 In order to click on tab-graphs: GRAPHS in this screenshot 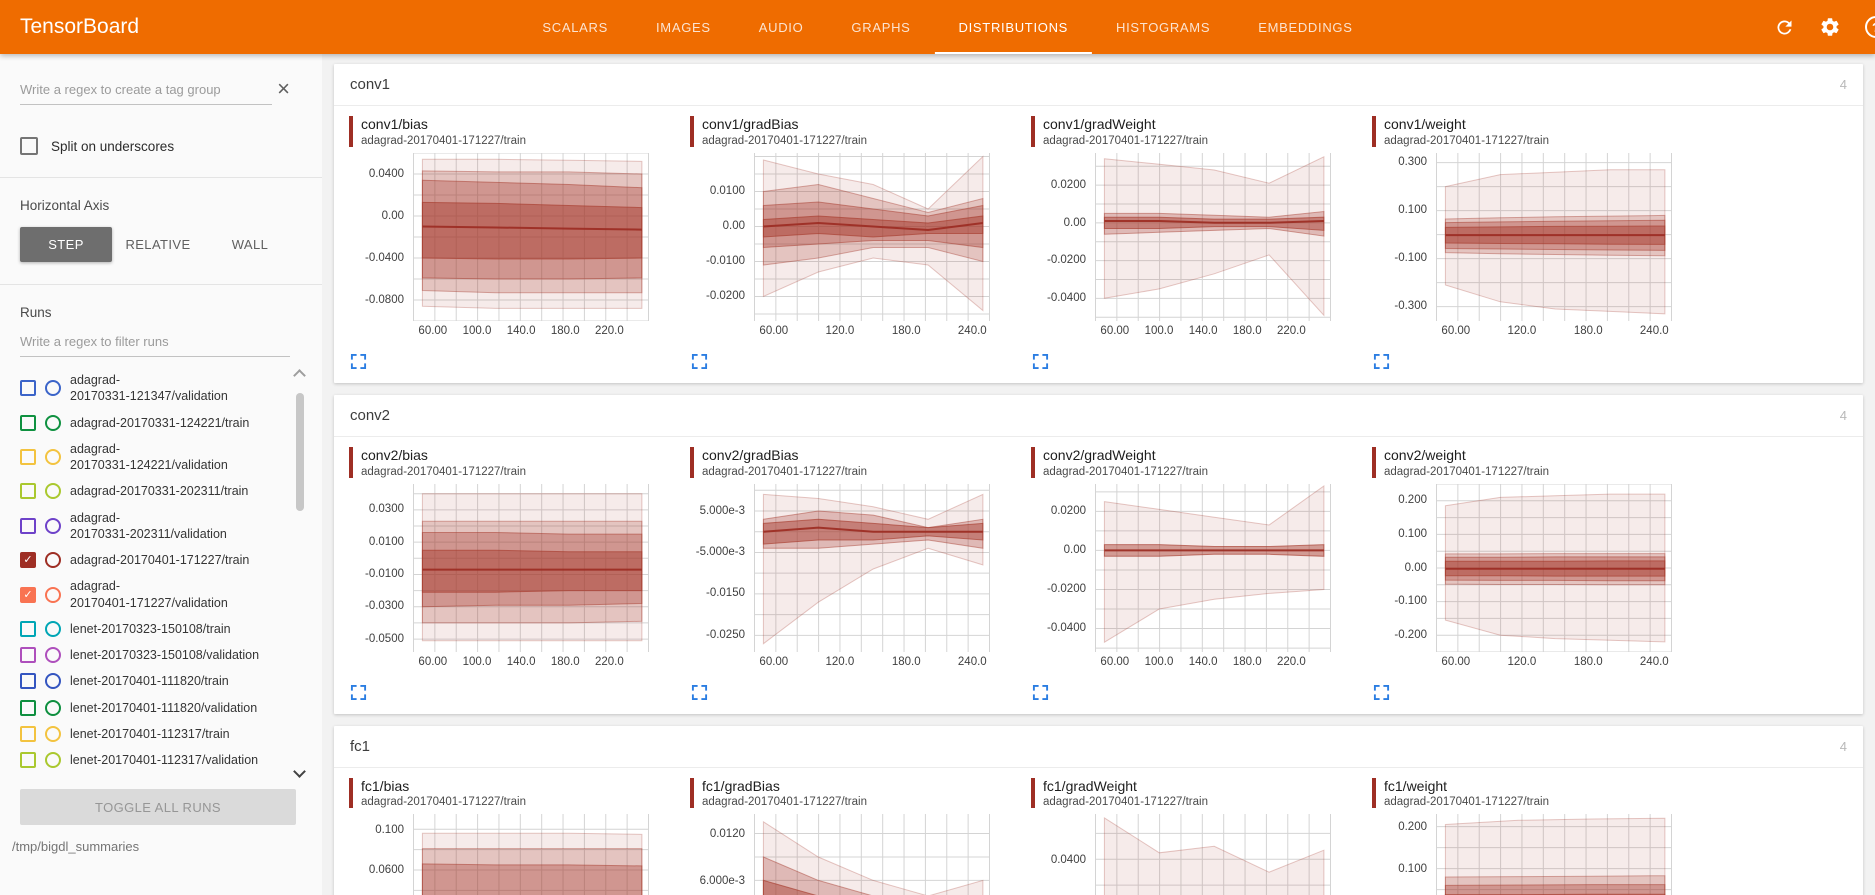, I will do `click(881, 27)`.